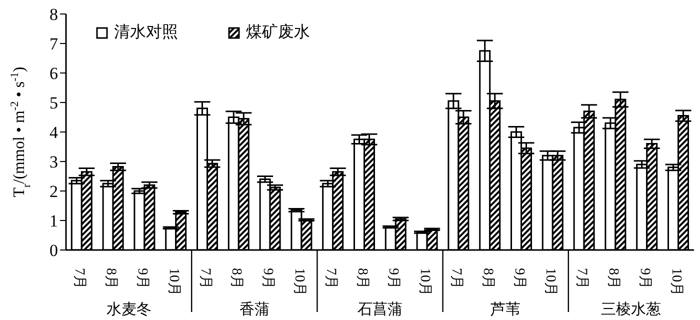 Image resolution: width=700 pixels, height=320 pixels. Describe the element at coordinates (54, 74) in the screenshot. I see `y-tick-label: 6` at that location.